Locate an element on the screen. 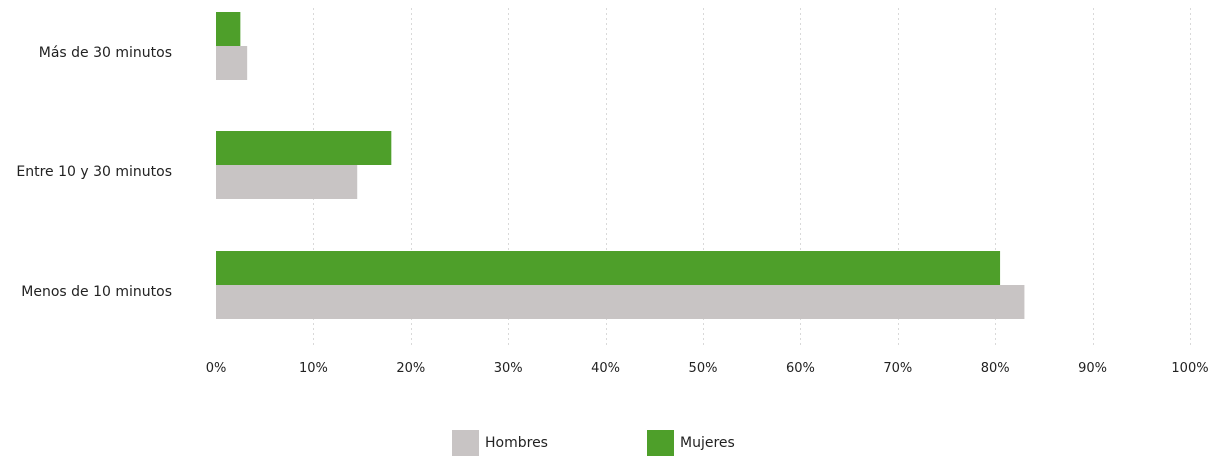  x-tick-label-0: 0% is located at coordinates (216, 368).